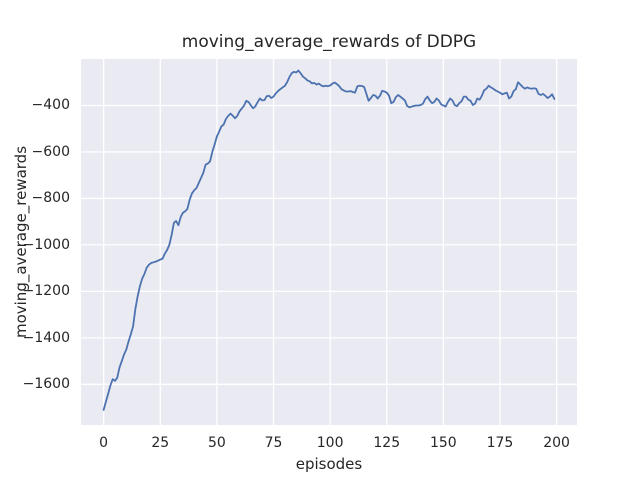 The height and width of the screenshot is (480, 640). What do you see at coordinates (500, 443) in the screenshot?
I see `x-tick-label: 175` at bounding box center [500, 443].